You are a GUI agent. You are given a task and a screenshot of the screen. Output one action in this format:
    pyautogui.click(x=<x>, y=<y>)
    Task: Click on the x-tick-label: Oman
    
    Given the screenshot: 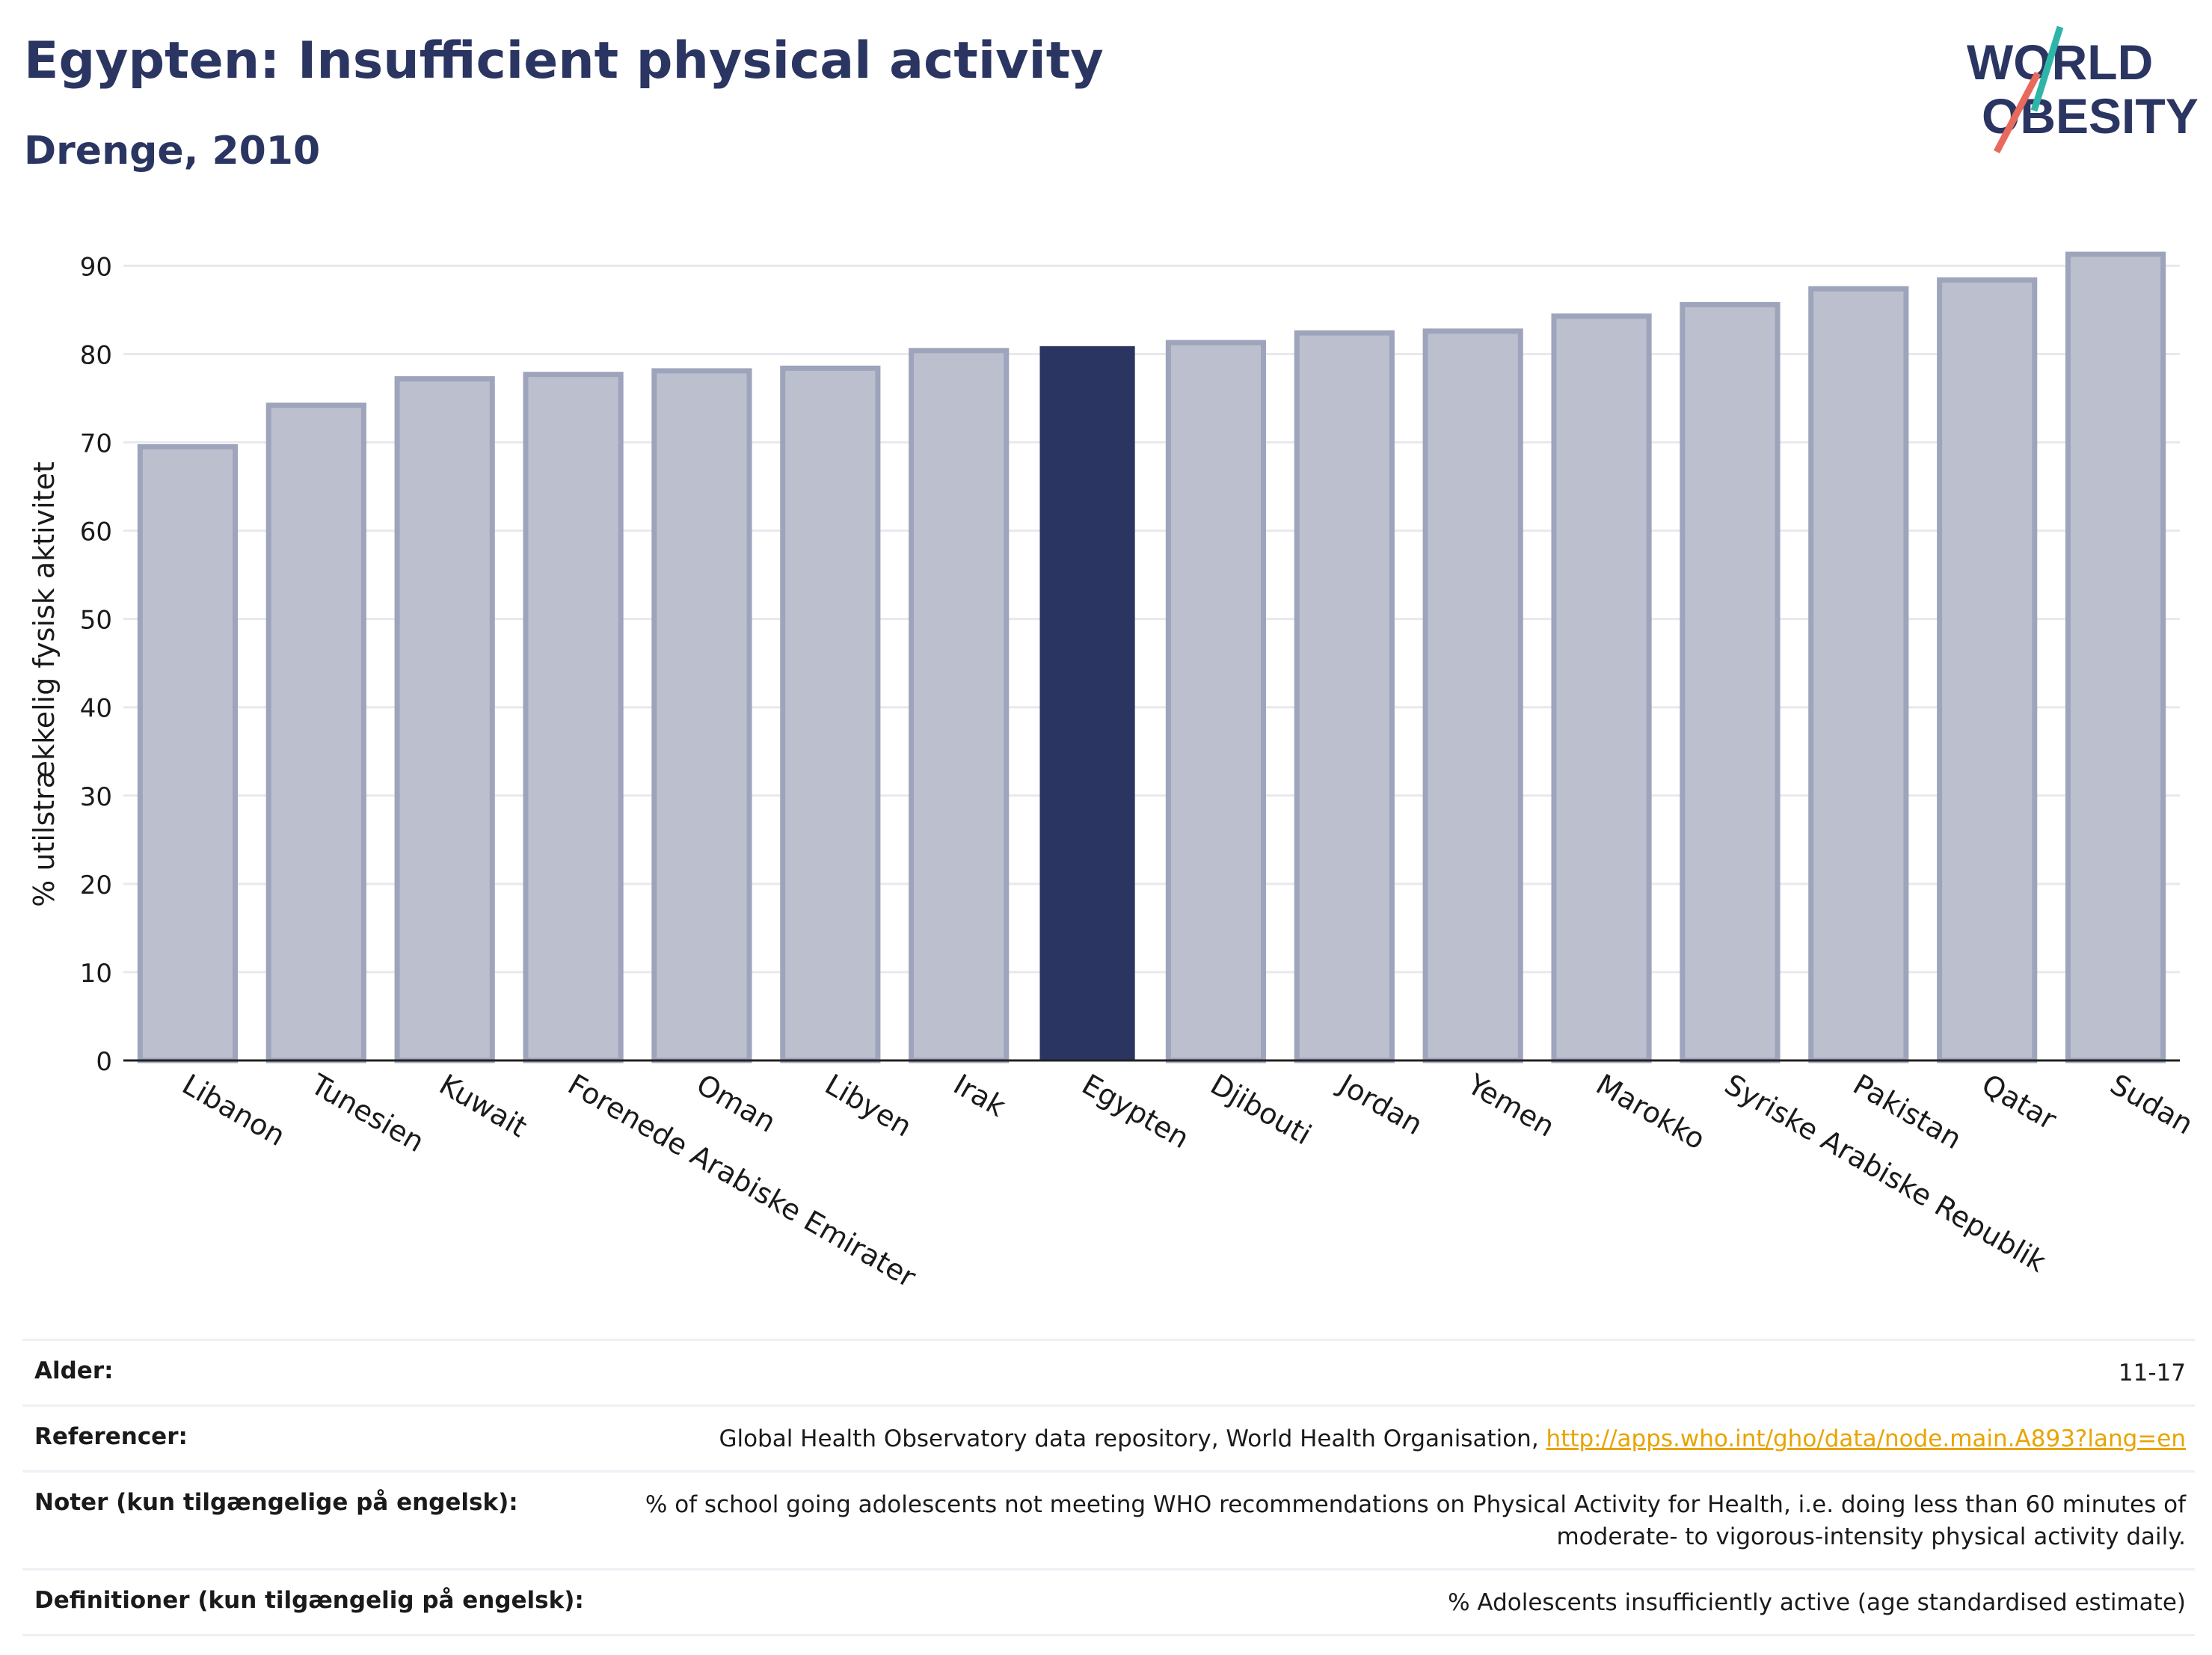 What is the action you would take?
    pyautogui.click(x=736, y=1103)
    